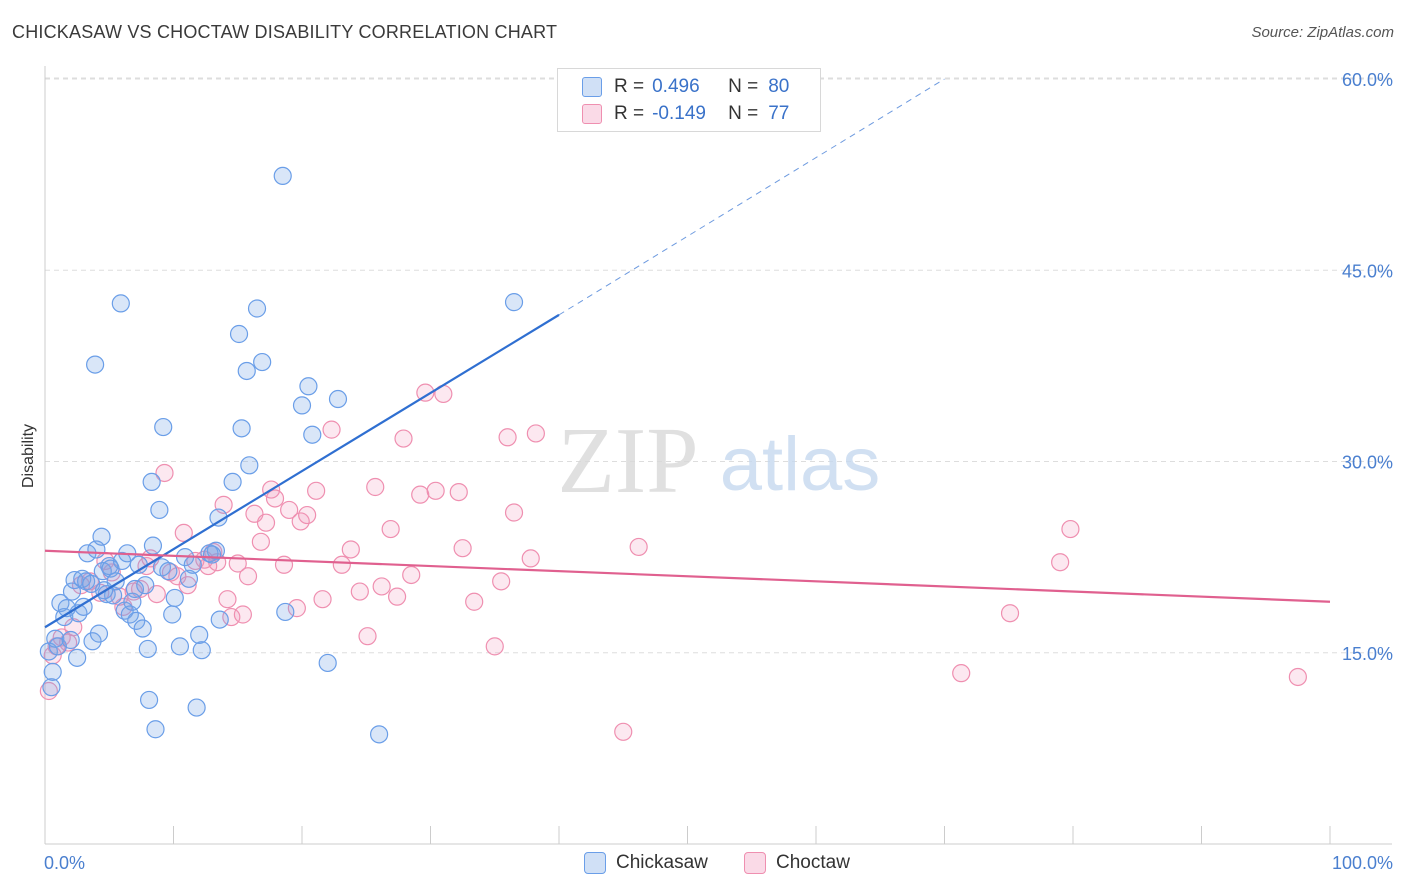 This screenshot has width=1406, height=892. Describe the element at coordinates (813, 862) in the screenshot. I see `legend-label-choctaw: Choctaw` at that location.